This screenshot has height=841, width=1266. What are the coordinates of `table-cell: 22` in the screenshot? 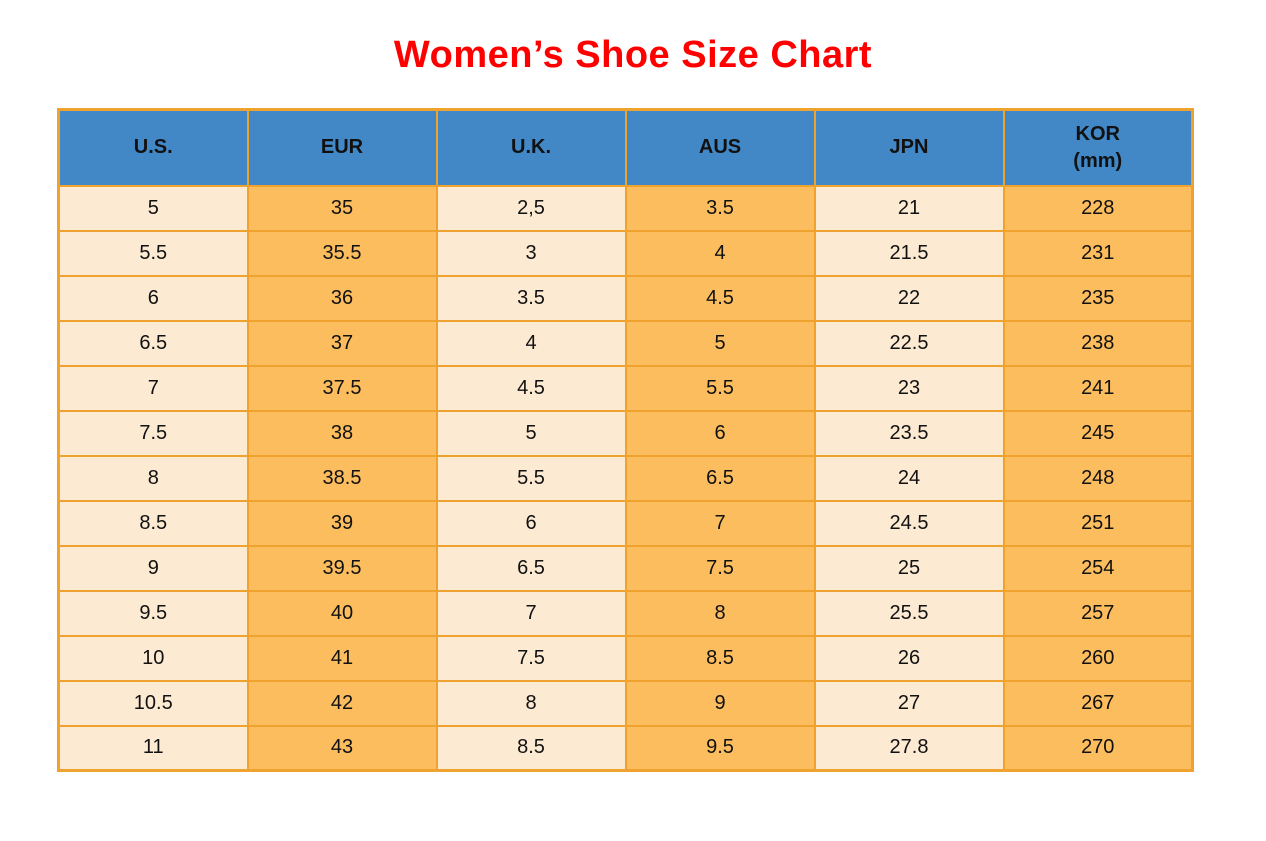 It's located at (909, 298).